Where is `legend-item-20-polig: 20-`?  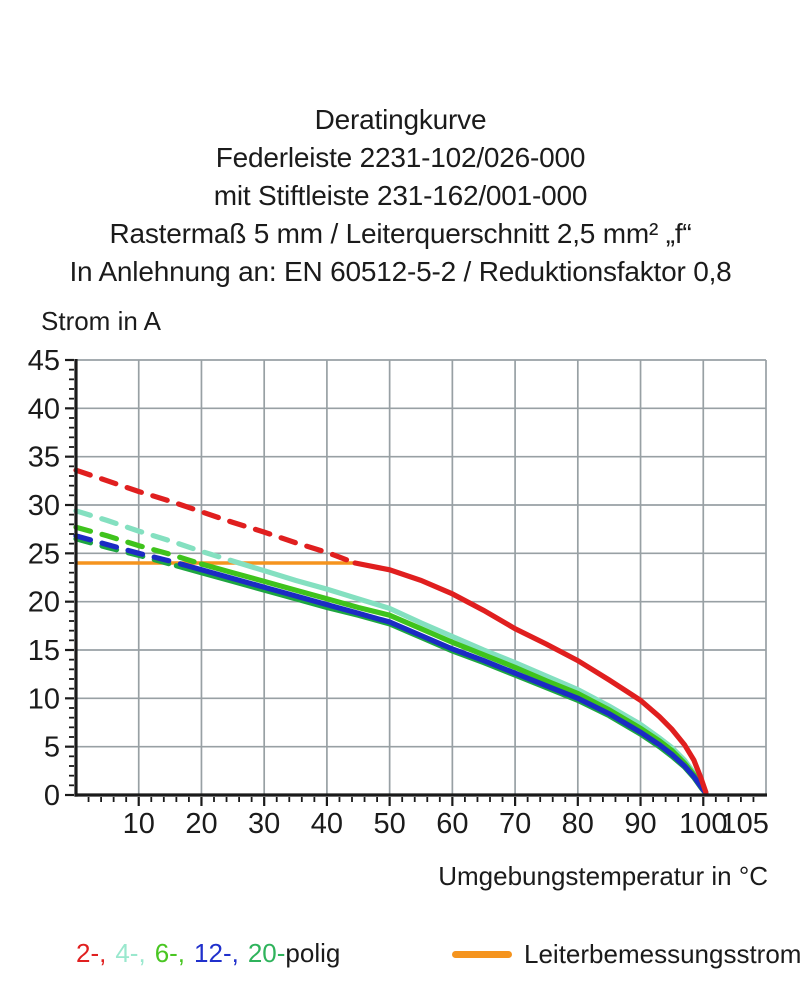
legend-item-20-polig: 20- is located at coordinates (266, 953).